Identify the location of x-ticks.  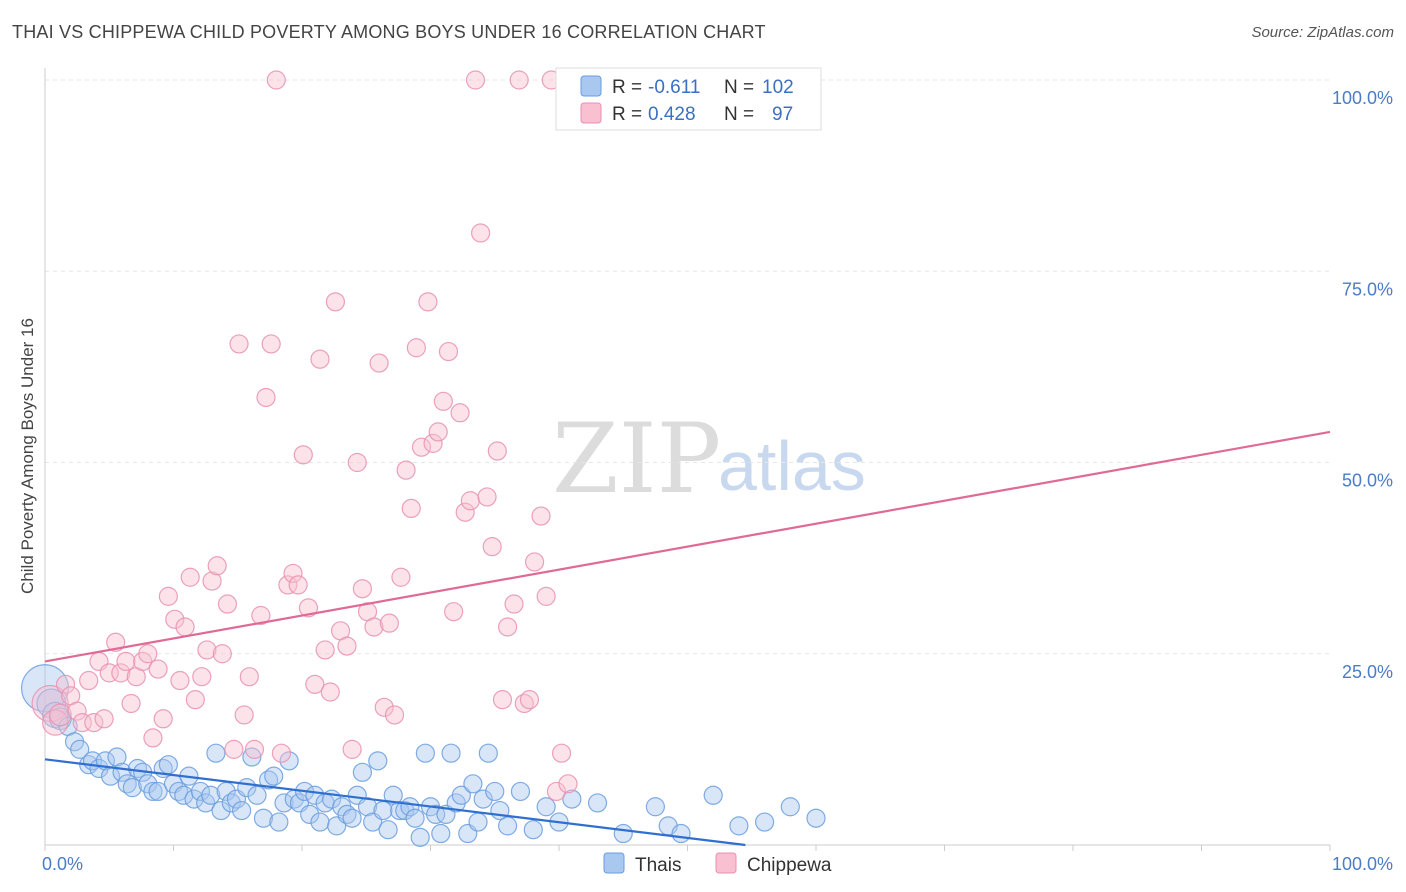
(687, 848).